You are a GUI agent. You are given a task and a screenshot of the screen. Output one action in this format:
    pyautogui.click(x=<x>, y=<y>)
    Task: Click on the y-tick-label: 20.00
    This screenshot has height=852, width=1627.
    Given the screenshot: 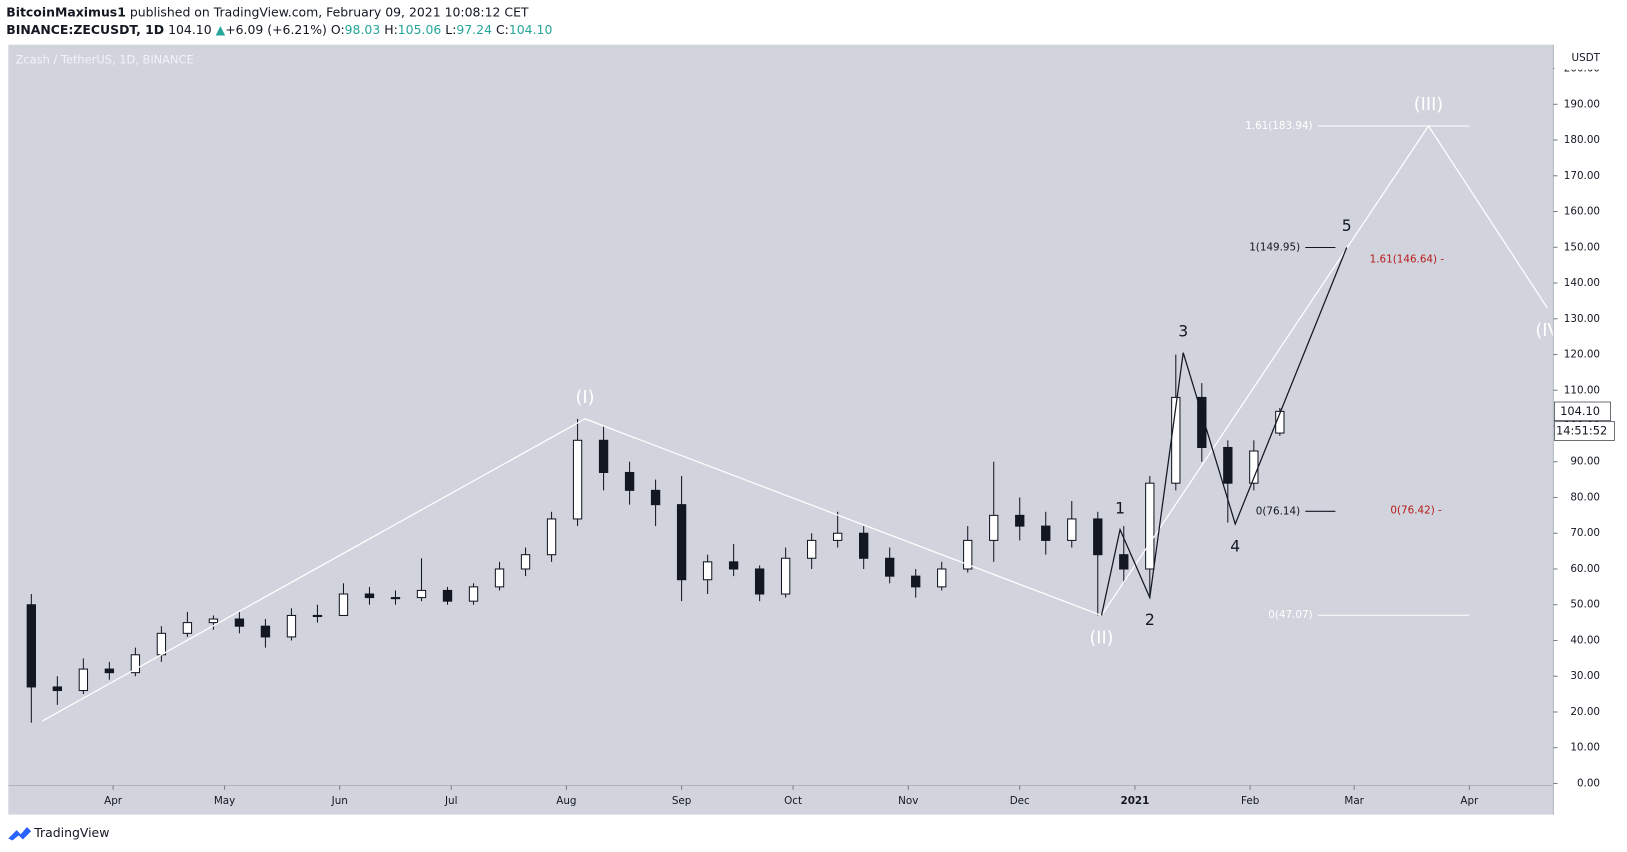 What is the action you would take?
    pyautogui.click(x=1585, y=712)
    